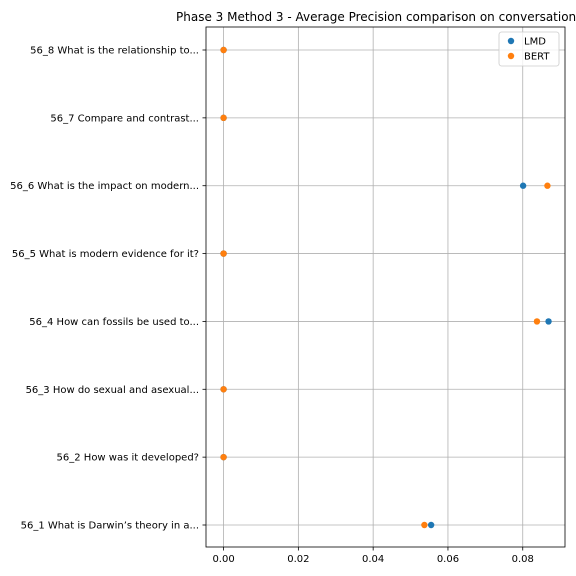 The image size is (576, 576). I want to click on legend-marker-bert, so click(511, 56).